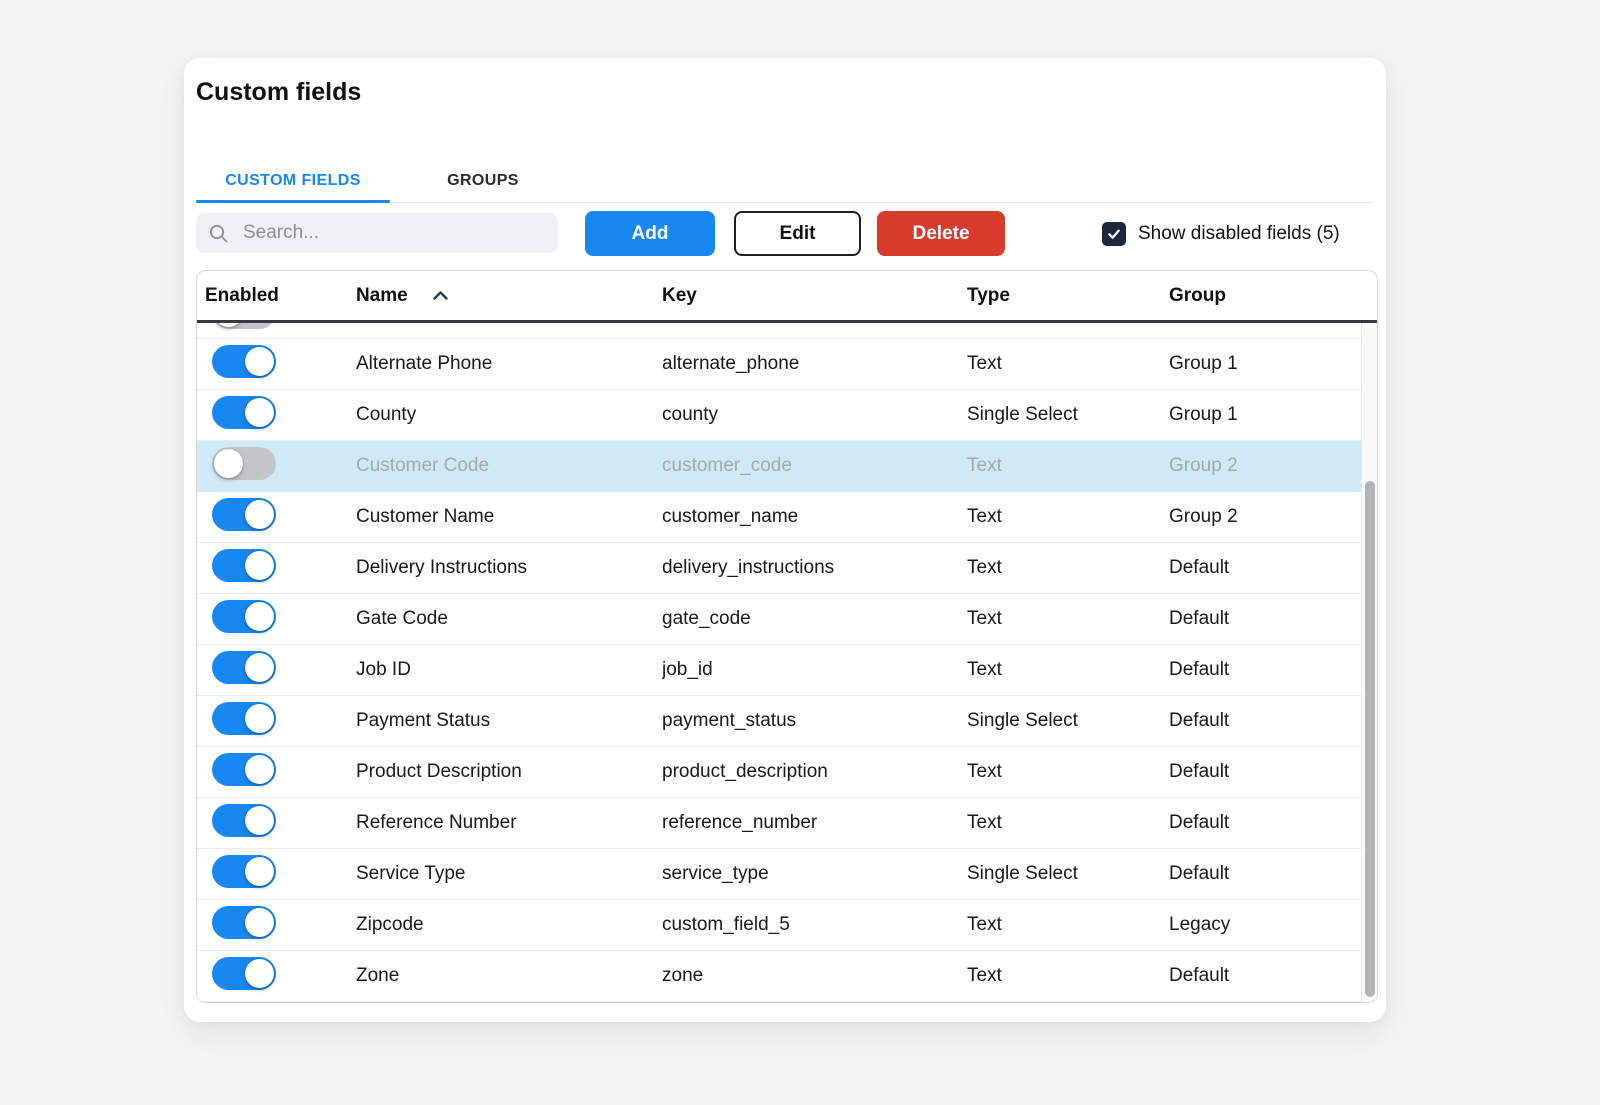 Image resolution: width=1600 pixels, height=1105 pixels. Describe the element at coordinates (1200, 924) in the screenshot. I see `row-group: Legacy` at that location.